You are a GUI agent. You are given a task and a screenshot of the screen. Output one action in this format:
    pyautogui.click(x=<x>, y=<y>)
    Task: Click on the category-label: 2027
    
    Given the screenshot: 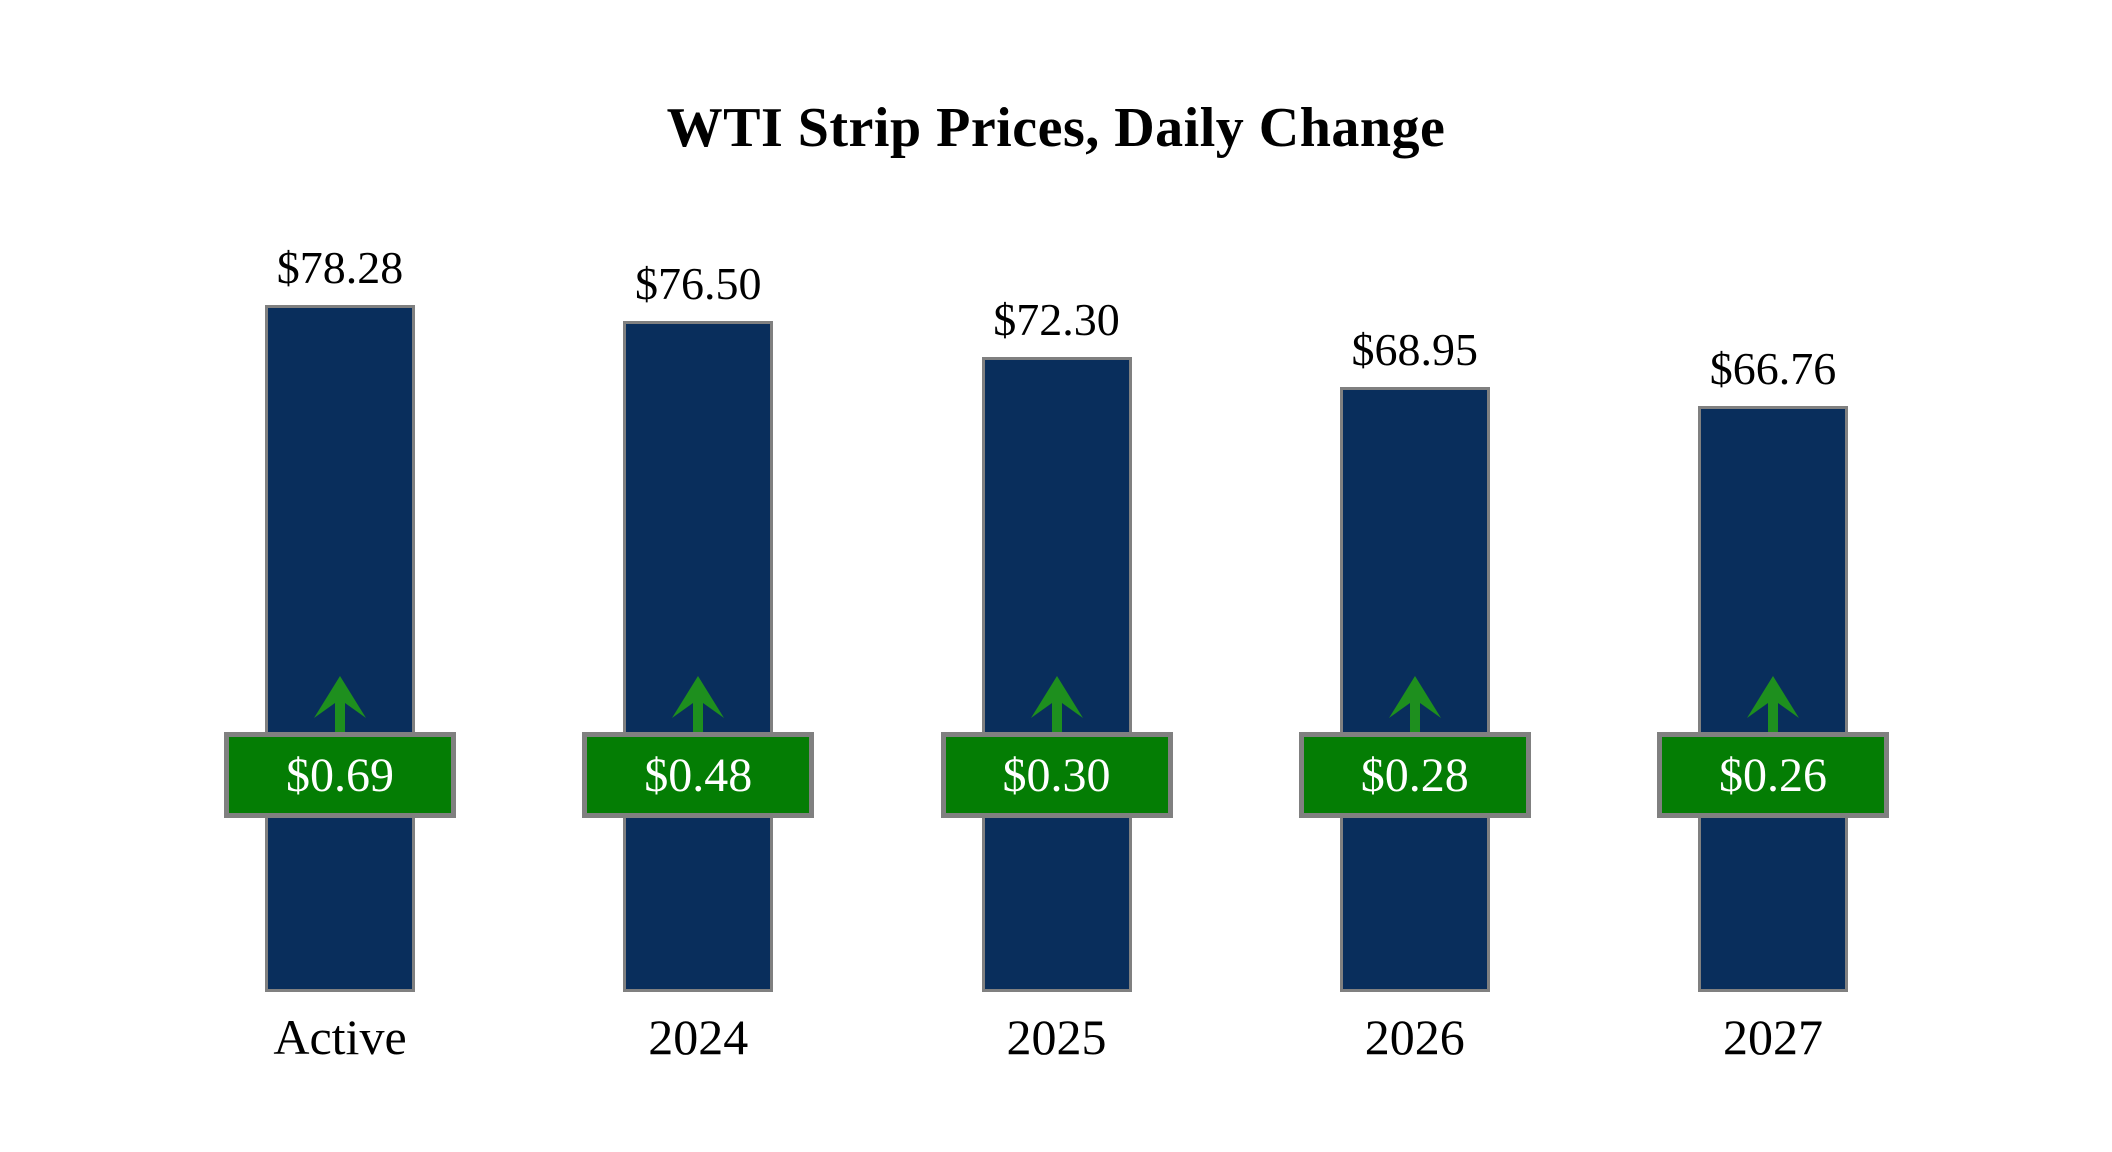 What is the action you would take?
    pyautogui.click(x=1773, y=1037)
    